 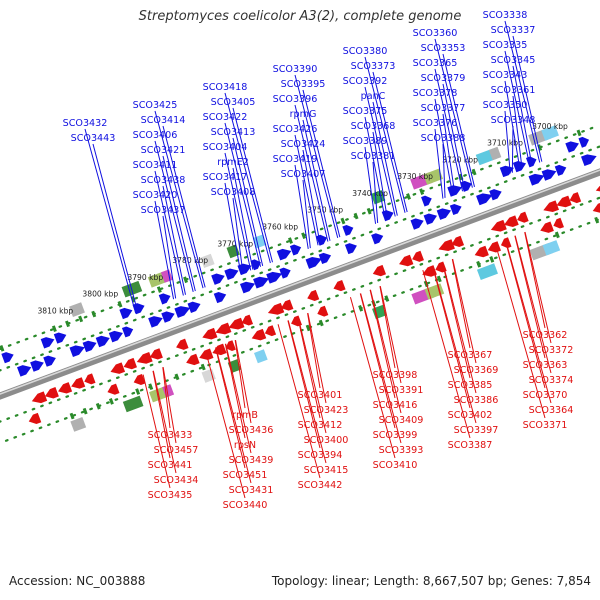 What do you see at coordinates (365, 51) in the screenshot?
I see `upper-gene-label: SCO3380` at bounding box center [365, 51].